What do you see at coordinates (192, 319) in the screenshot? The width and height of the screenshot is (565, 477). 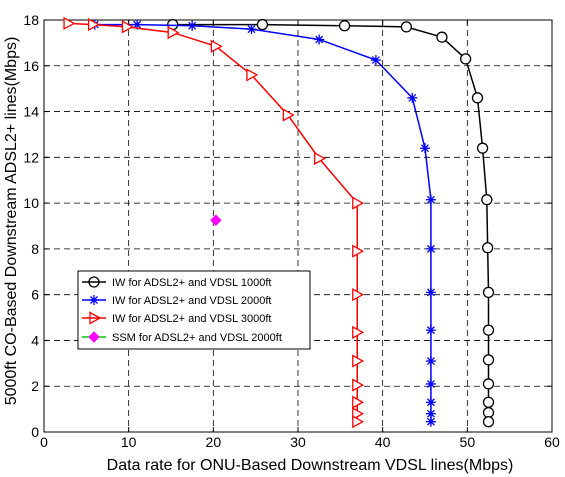 I see `legend-label-3000ft: IW for ADSL2+ and VDSL 3000ft` at bounding box center [192, 319].